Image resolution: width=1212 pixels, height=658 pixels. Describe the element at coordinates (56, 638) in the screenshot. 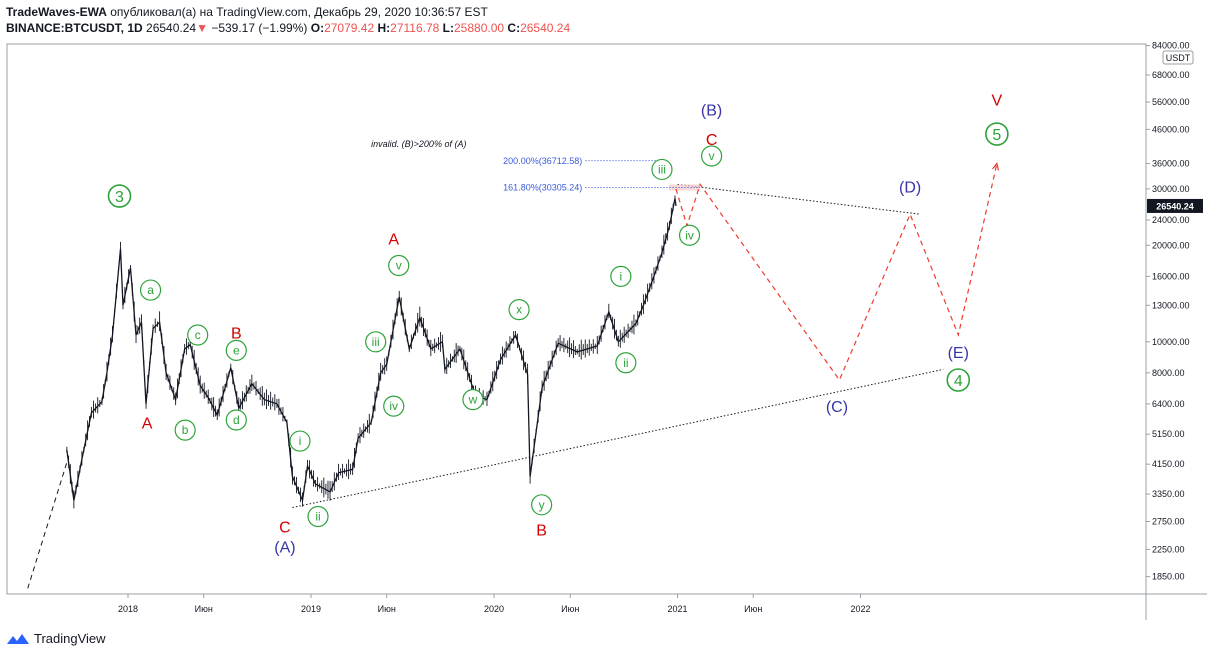

I see `footer-brand: TradingView` at that location.